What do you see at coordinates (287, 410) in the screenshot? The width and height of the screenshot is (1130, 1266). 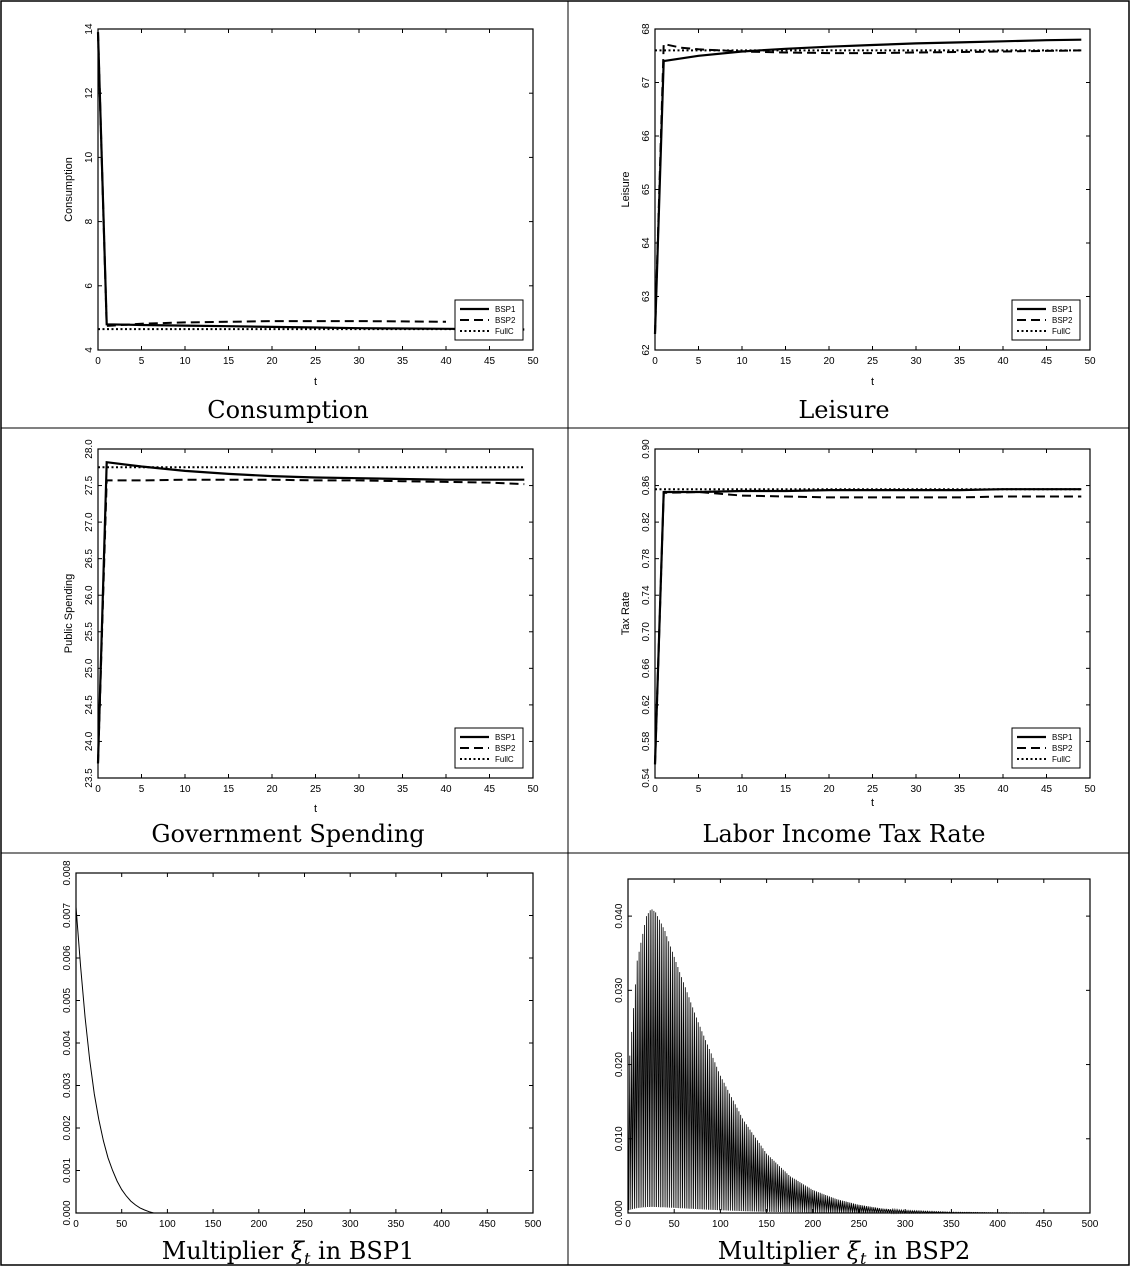 I see `panel-caption: Consumption` at bounding box center [287, 410].